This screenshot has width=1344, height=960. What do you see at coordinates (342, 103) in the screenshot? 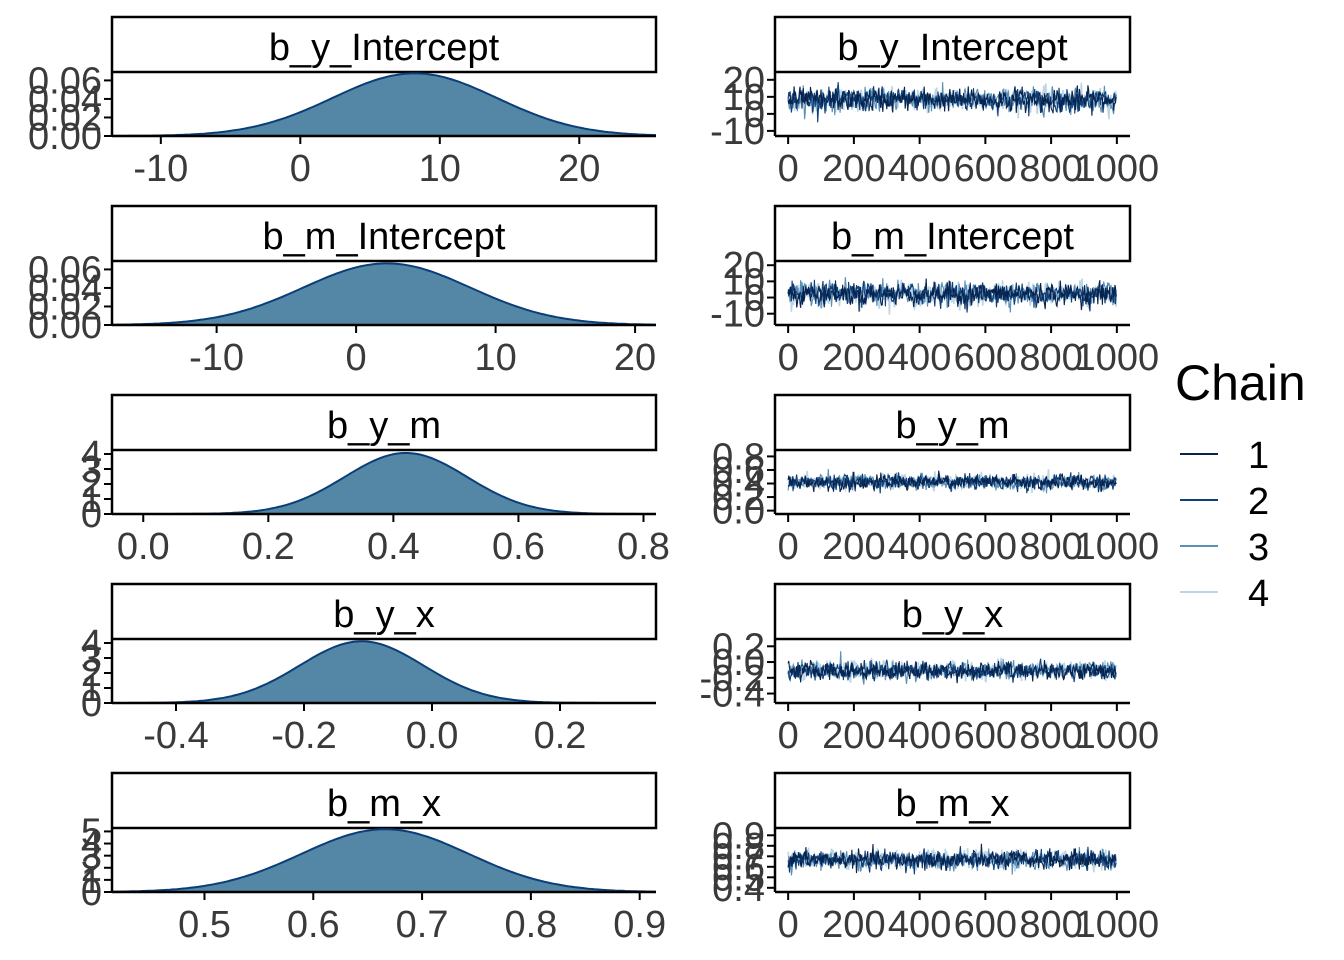
I see `density-panel-b_y_Intercept: b_y_Intercept0.000.020.040.06-10 0 10 20` at bounding box center [342, 103].